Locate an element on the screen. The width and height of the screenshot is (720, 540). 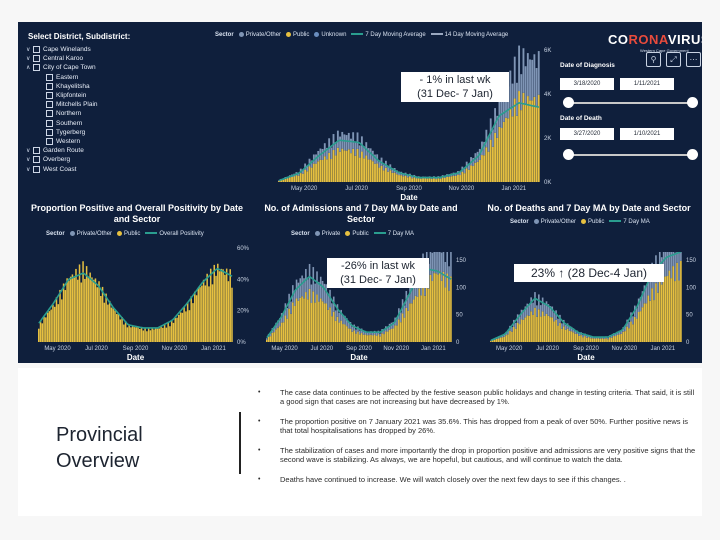
death-from-input: 3/27/2020 is located at coordinates (587, 134).